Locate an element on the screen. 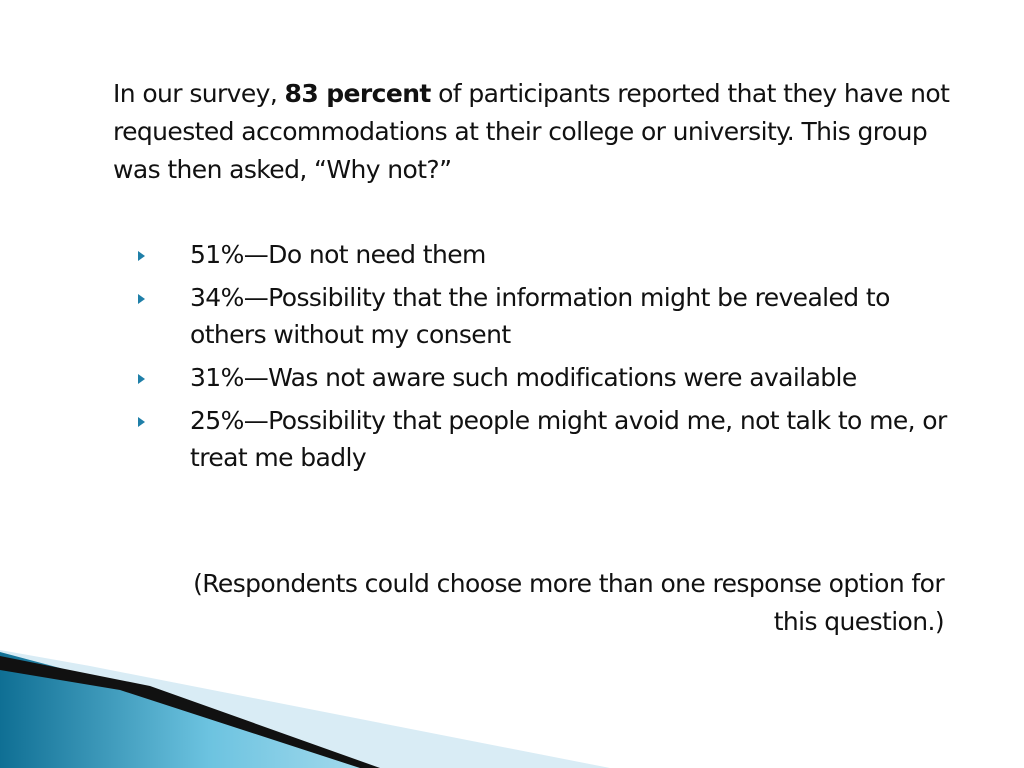  bullet-item: 51%—Do not need them is located at coordinates (548, 254).